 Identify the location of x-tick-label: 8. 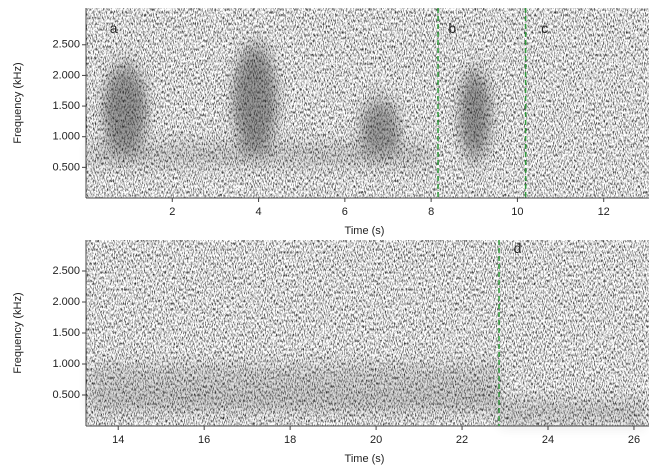
(431, 212).